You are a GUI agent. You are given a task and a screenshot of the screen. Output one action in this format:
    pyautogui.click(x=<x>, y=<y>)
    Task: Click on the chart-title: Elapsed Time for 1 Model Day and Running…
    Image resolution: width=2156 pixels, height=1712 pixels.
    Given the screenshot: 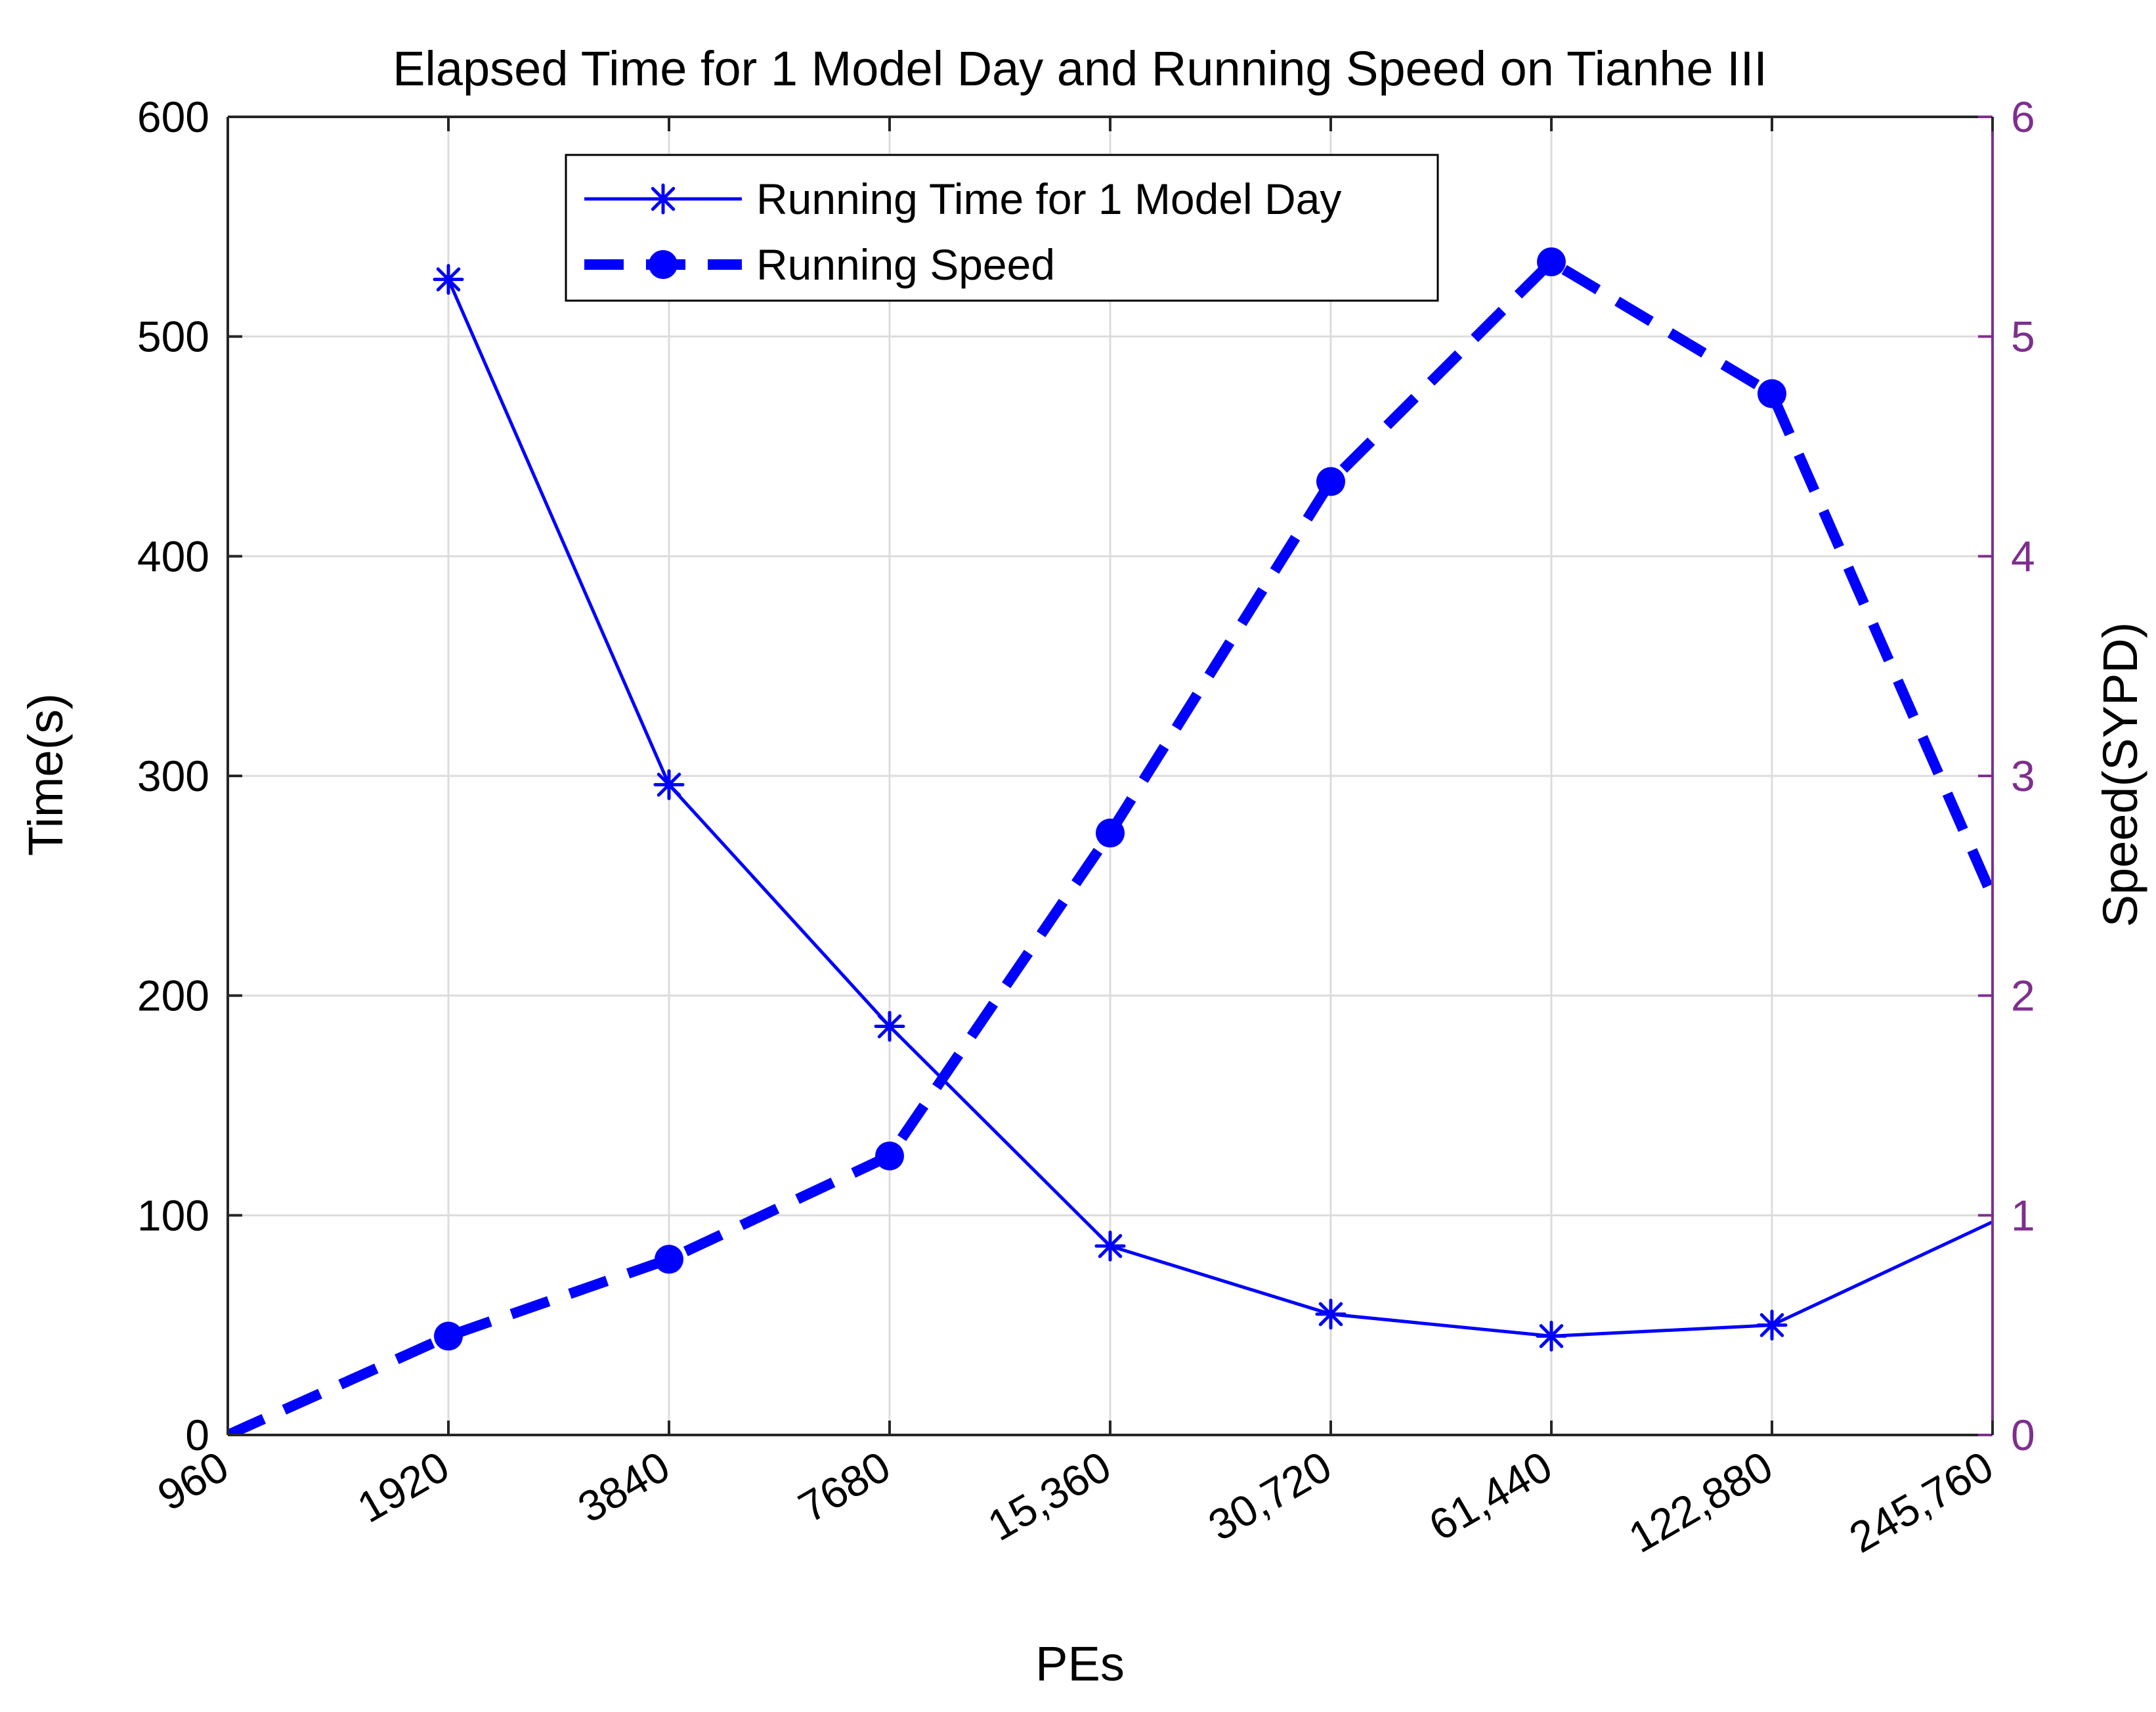 What is the action you would take?
    pyautogui.click(x=1080, y=68)
    